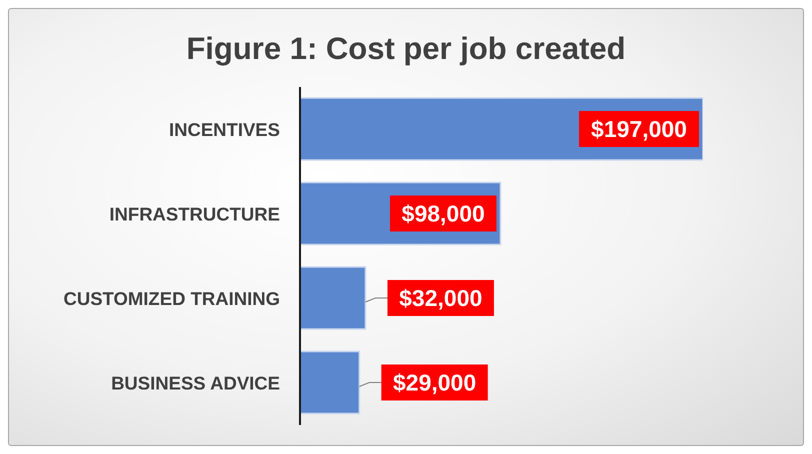 This screenshot has width=812, height=454. What do you see at coordinates (195, 383) in the screenshot?
I see `y-tick-label: BUSINESS ADVICE` at bounding box center [195, 383].